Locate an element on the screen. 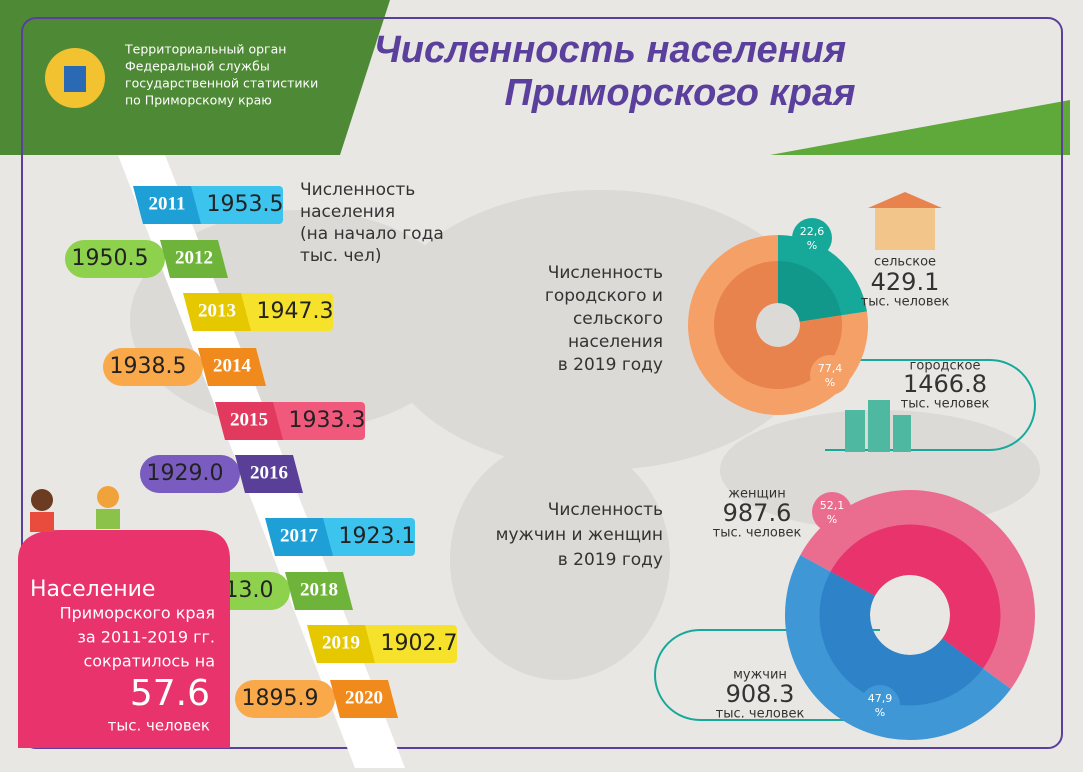  year-label: 2020 is located at coordinates (364, 697).